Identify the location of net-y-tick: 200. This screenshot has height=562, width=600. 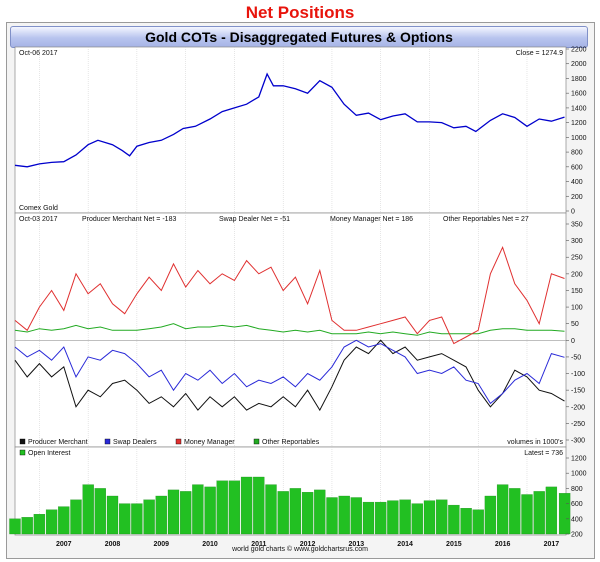
(577, 274).